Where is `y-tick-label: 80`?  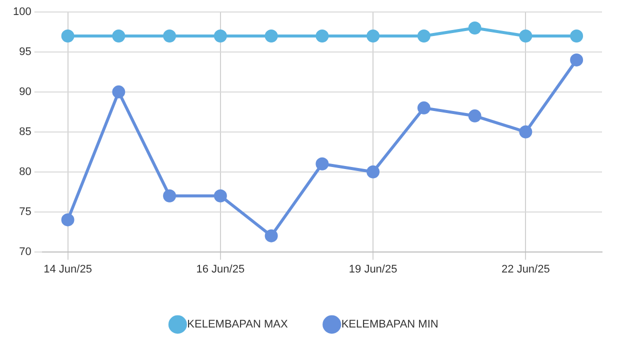 y-tick-label: 80 is located at coordinates (25, 172).